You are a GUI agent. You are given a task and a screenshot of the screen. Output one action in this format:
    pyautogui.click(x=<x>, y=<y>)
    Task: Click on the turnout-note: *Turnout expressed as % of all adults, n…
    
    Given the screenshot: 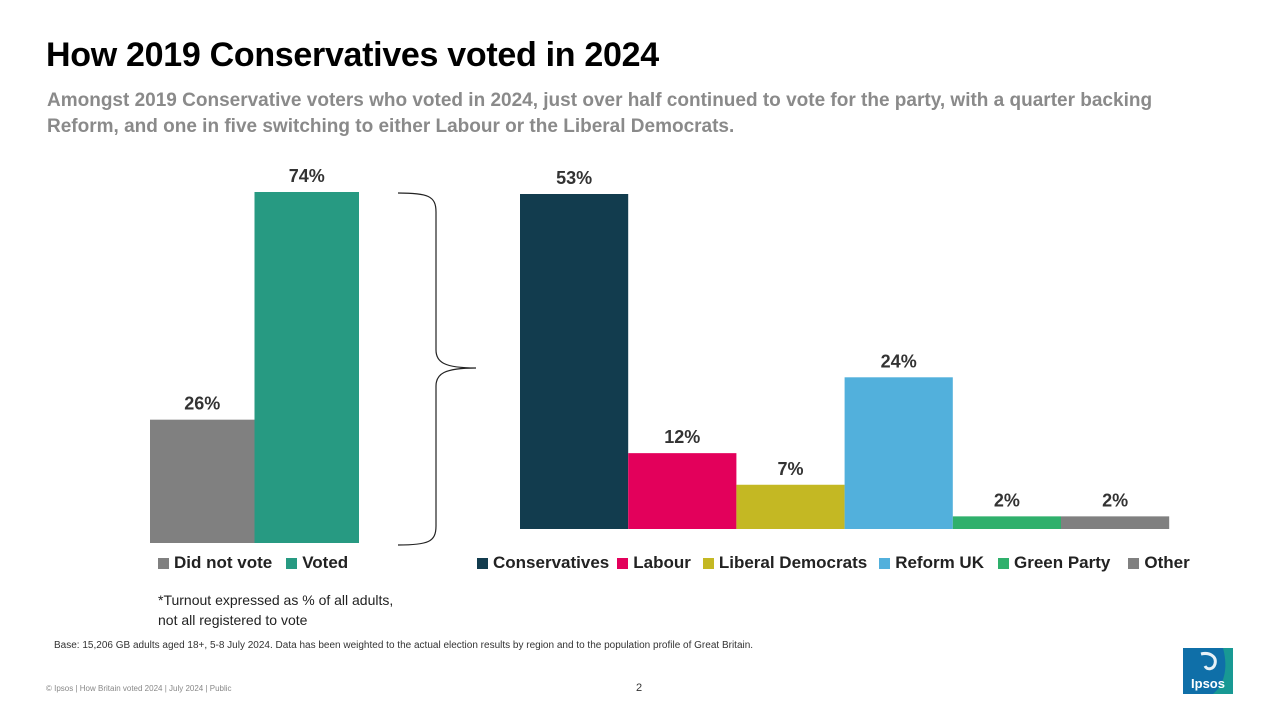 What is the action you would take?
    pyautogui.click(x=276, y=610)
    